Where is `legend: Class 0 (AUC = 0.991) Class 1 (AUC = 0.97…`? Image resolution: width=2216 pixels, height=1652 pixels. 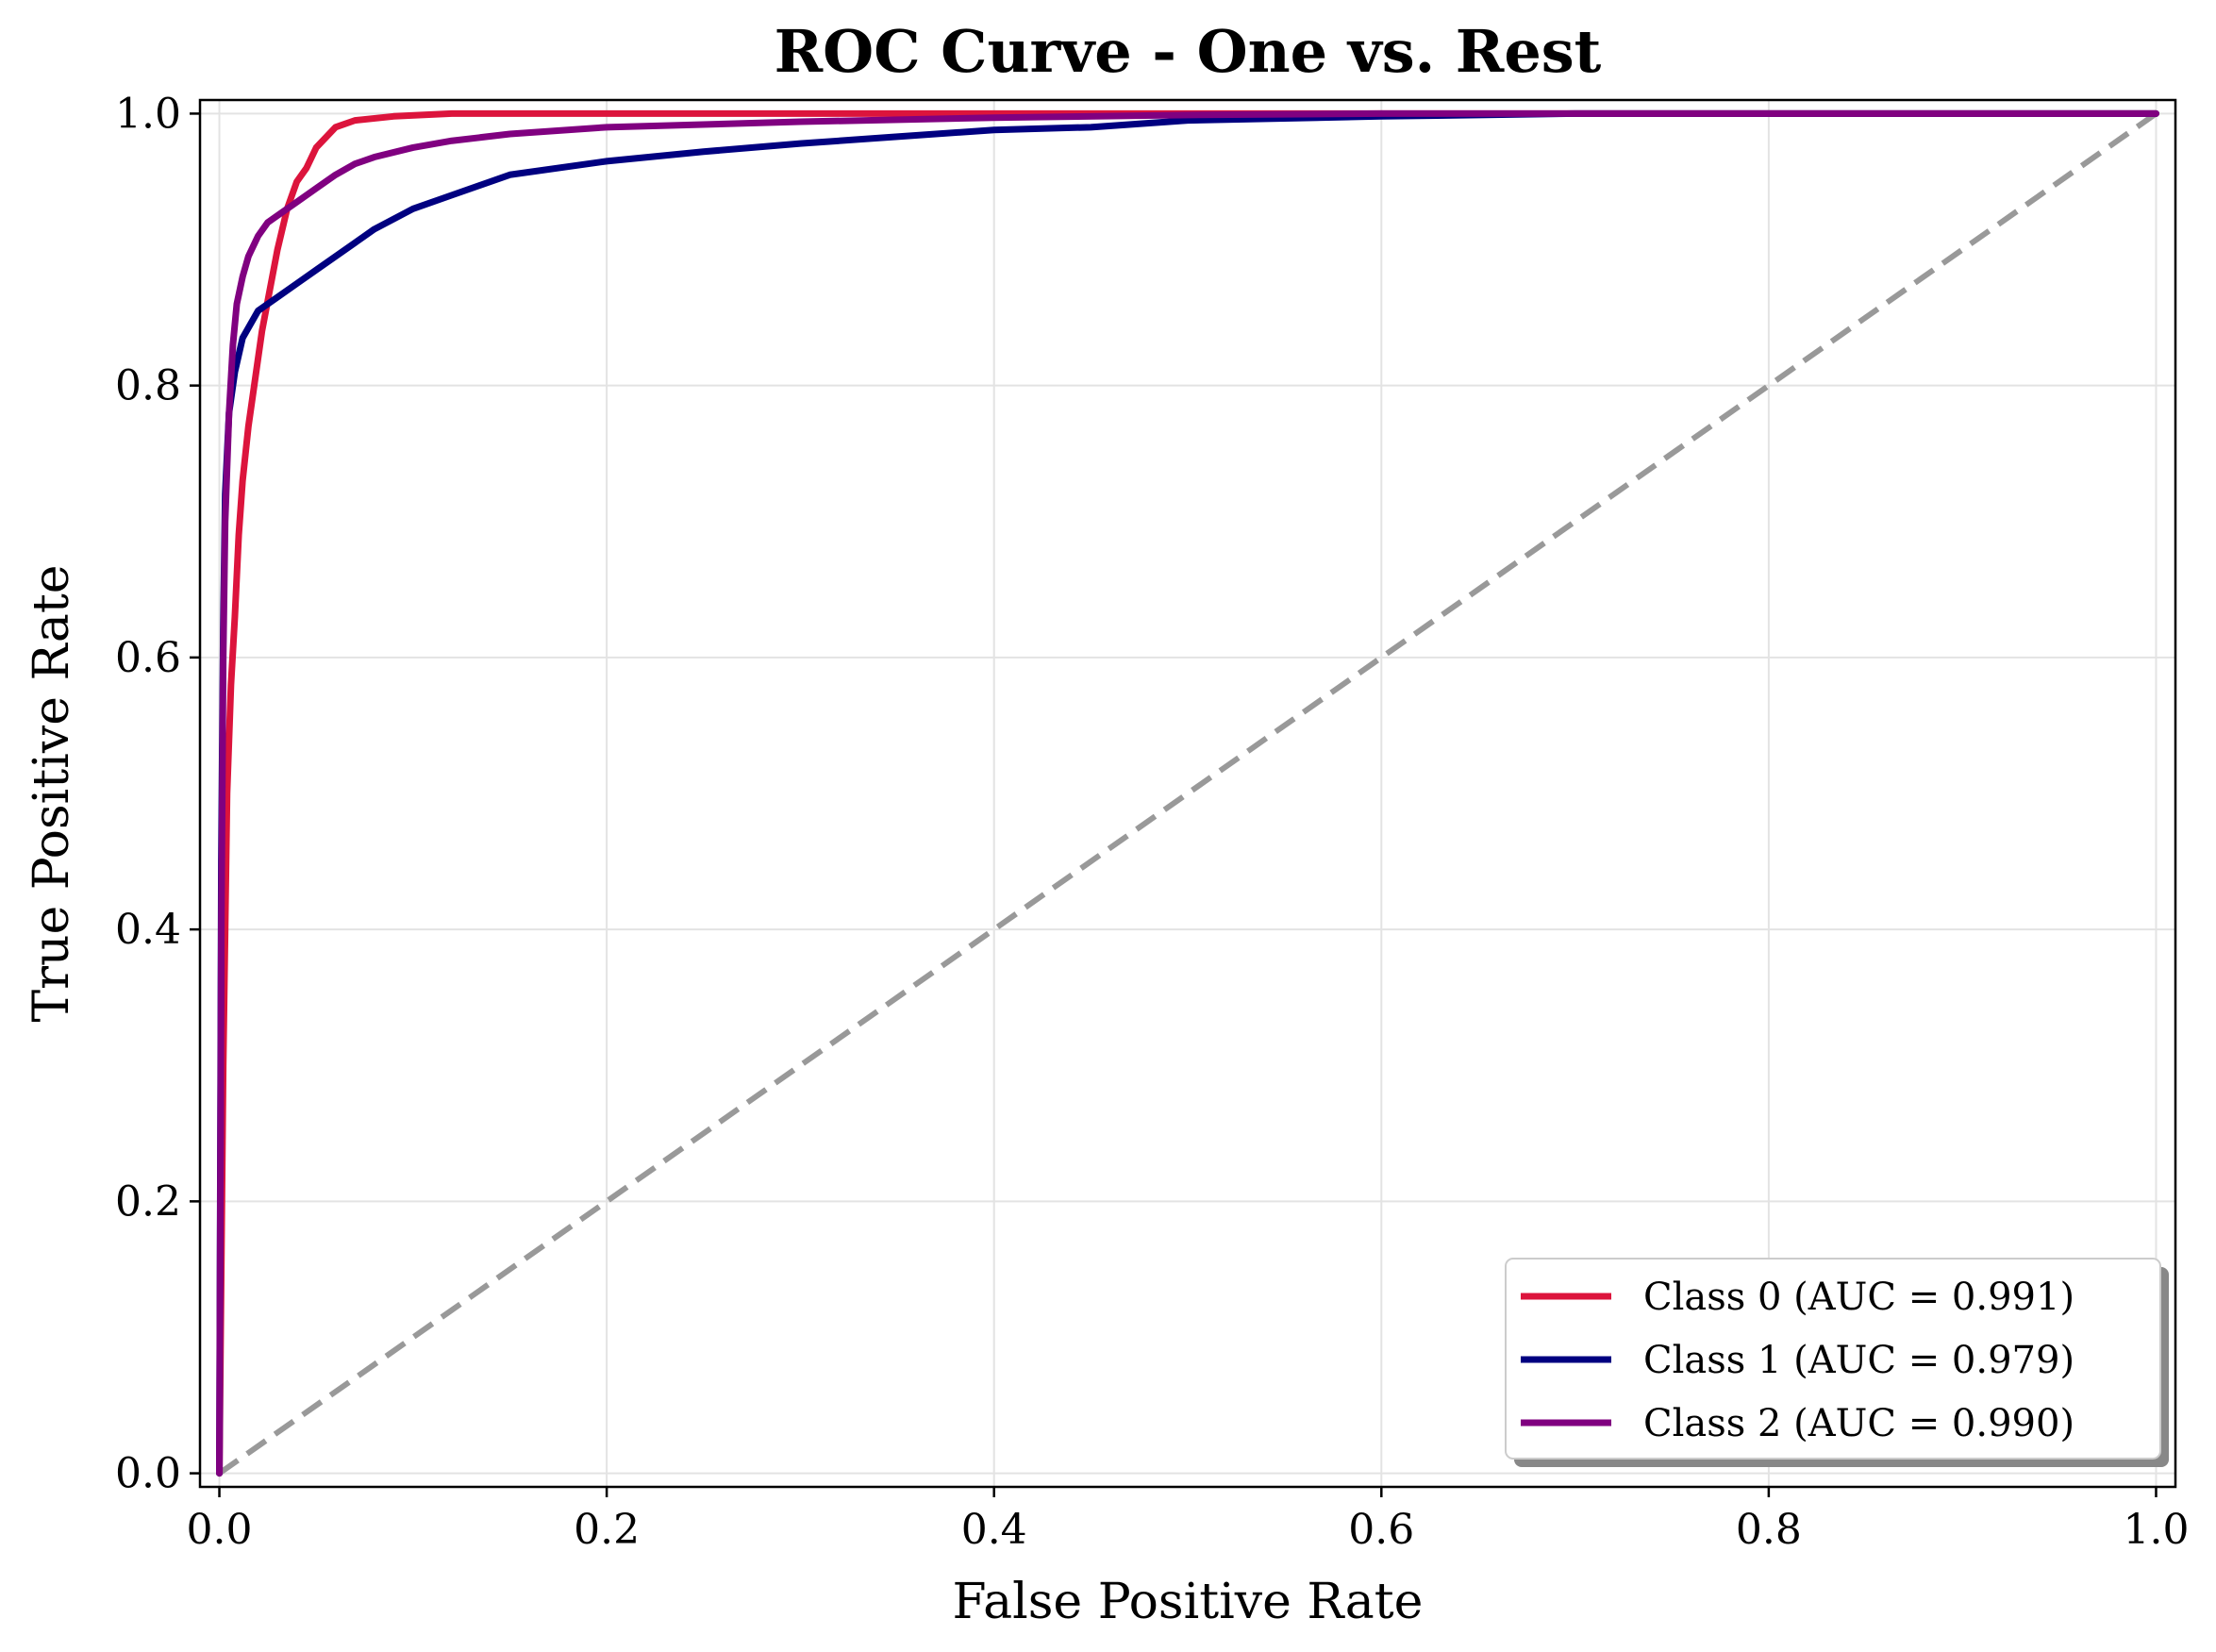
legend: Class 0 (AUC = 0.991) Class 1 (AUC = 0.97… is located at coordinates (1837, 1362).